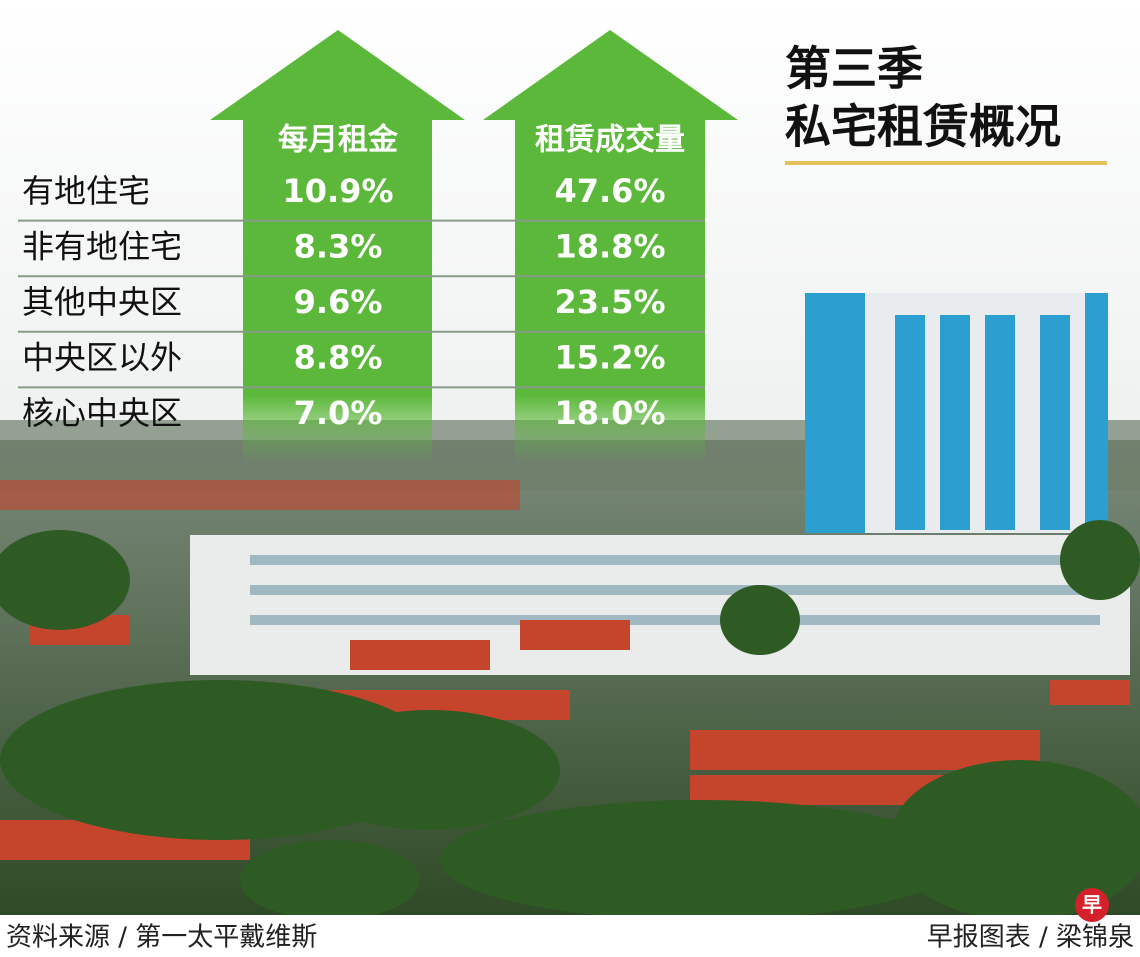 This screenshot has height=957, width=1140. Describe the element at coordinates (338, 413) in the screenshot. I see `cell-value: 7.0%` at that location.